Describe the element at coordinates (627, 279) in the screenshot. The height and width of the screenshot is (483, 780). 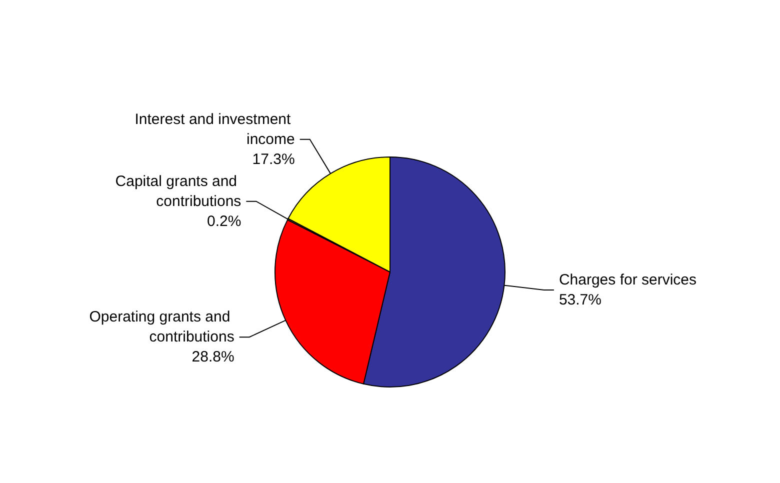
I see `slice-label: Charges for services` at that location.